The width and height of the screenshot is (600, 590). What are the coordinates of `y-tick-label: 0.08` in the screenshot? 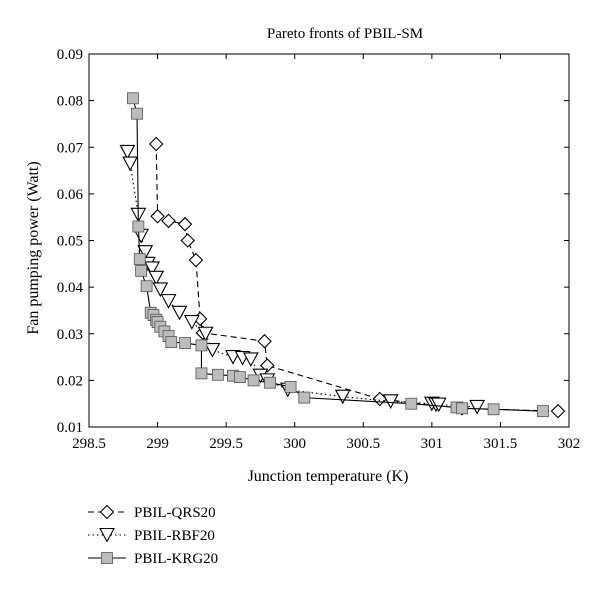 It's located at (70, 102).